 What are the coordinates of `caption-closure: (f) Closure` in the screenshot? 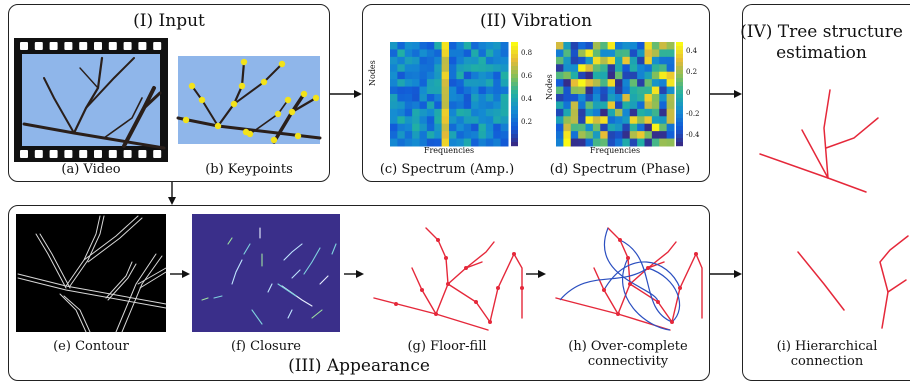 It's located at (266, 346).